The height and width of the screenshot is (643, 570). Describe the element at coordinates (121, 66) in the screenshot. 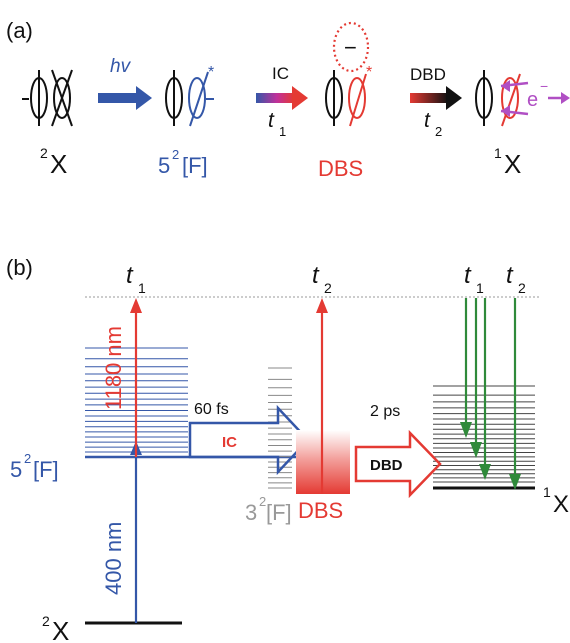

I see `hv-label: hv` at that location.